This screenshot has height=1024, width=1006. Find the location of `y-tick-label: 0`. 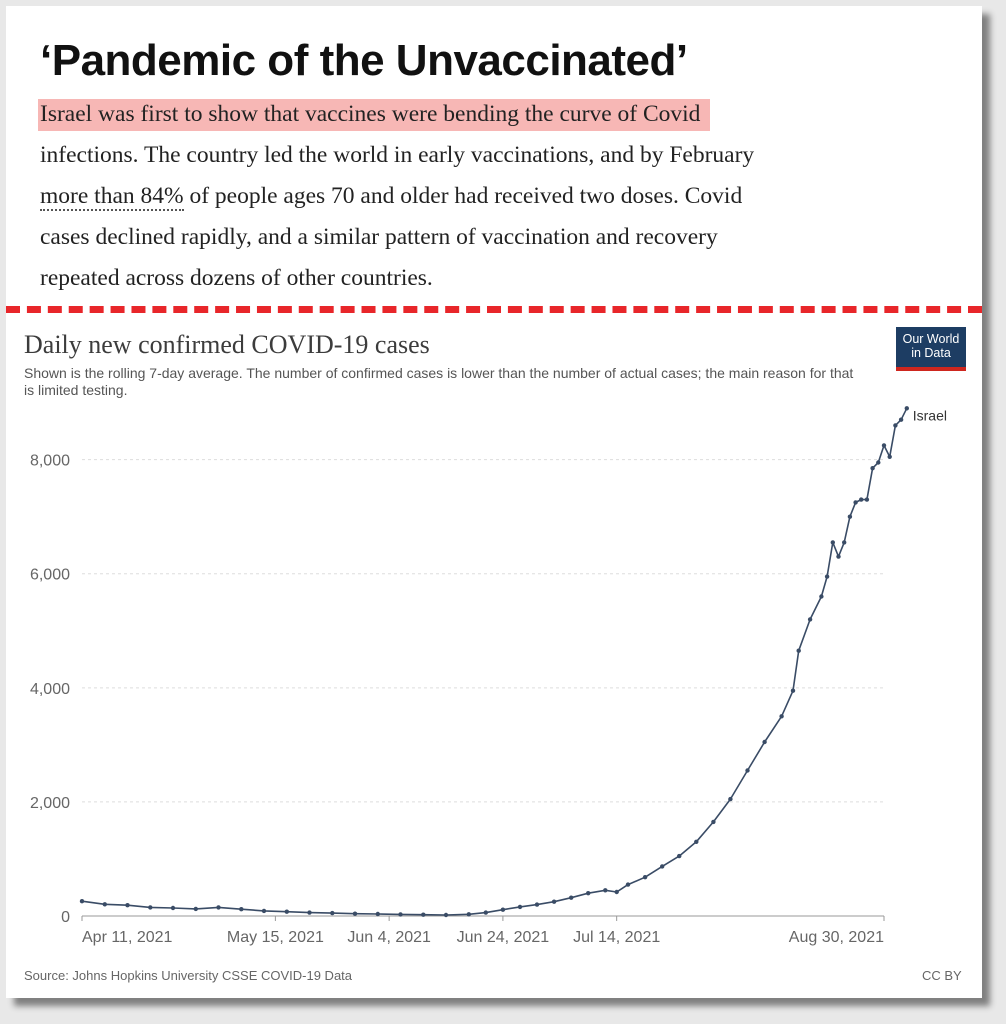

y-tick-label: 0 is located at coordinates (65, 917).